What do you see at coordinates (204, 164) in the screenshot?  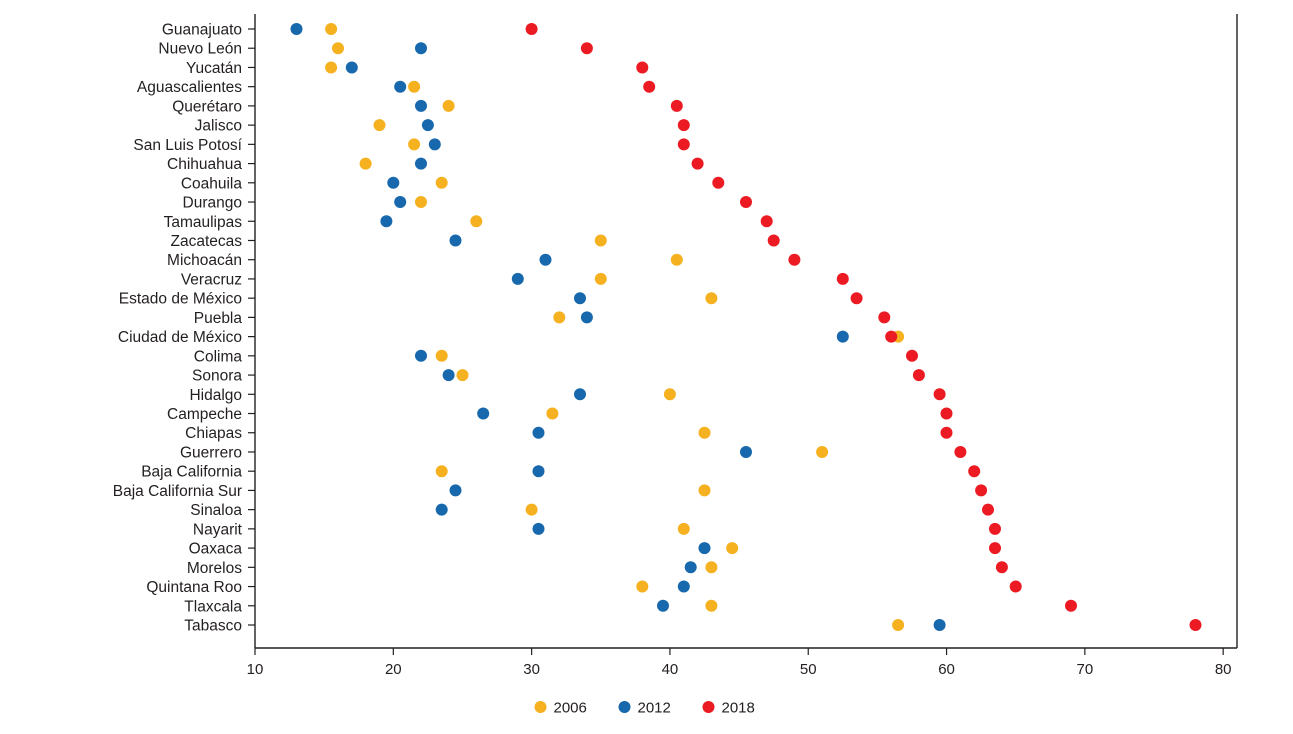 I see `y-axis-label: Chihuahua` at bounding box center [204, 164].